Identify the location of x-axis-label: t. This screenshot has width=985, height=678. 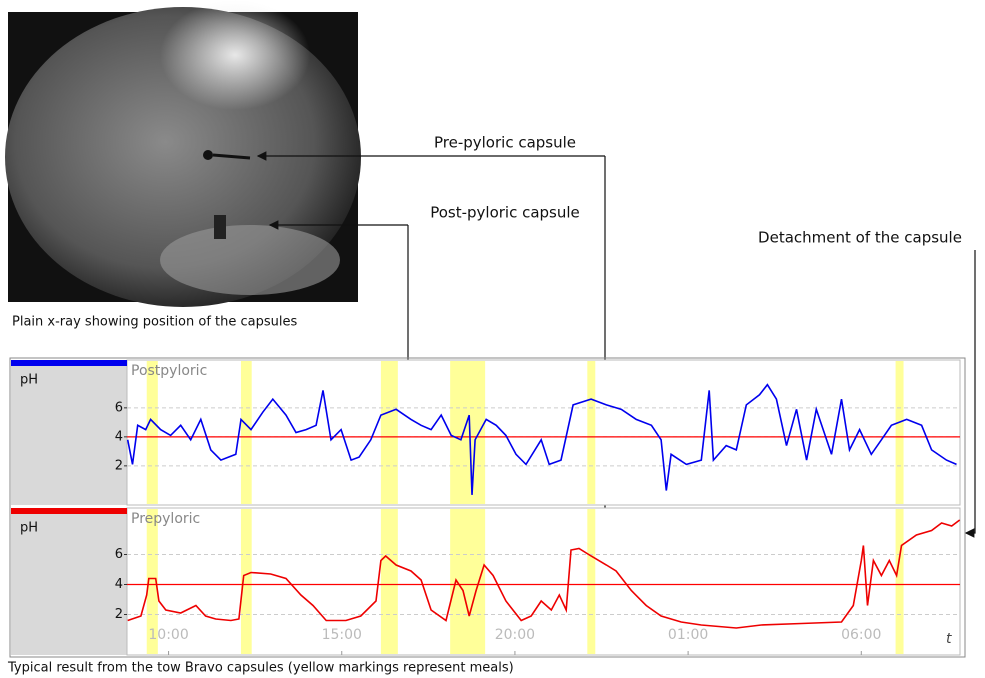
(949, 639).